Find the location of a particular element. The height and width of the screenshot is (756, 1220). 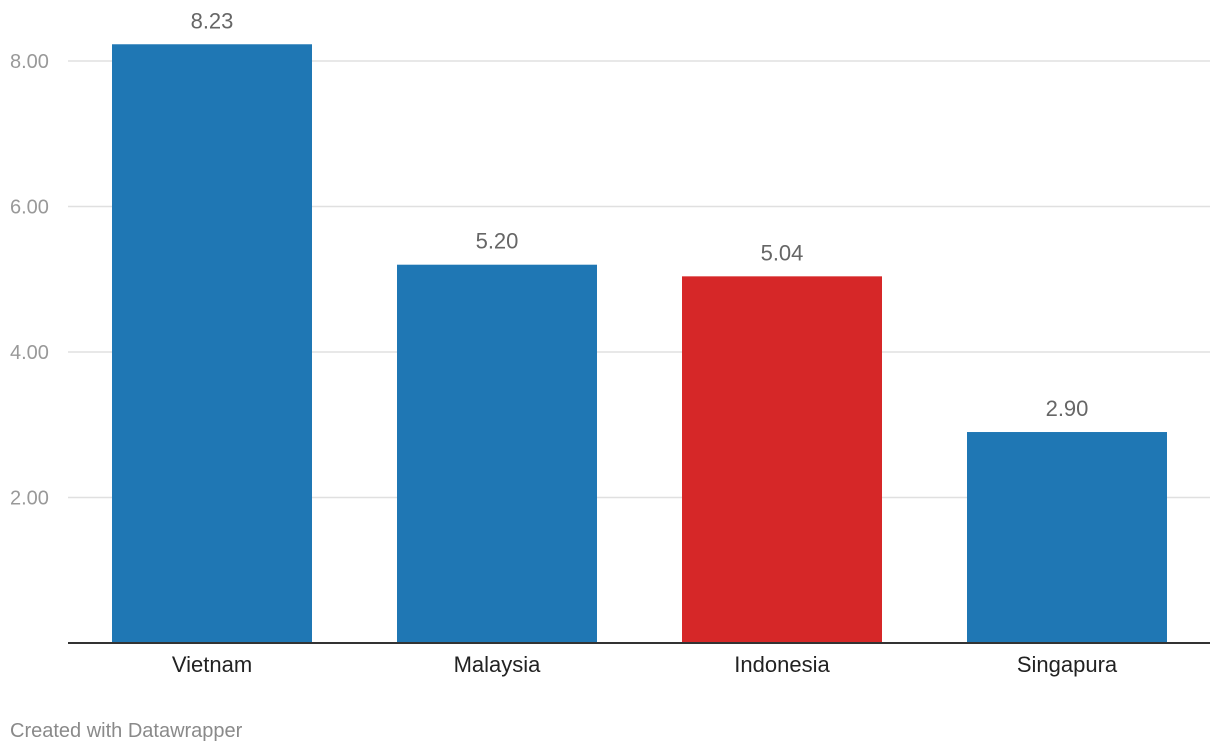

bar-malaysia is located at coordinates (497, 453).